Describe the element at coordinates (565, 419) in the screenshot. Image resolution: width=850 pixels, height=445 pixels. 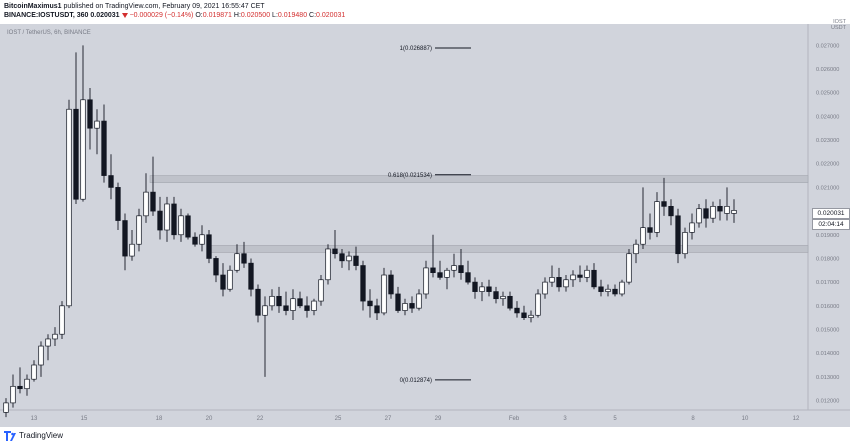
I see `time-tick-label: 3` at that location.